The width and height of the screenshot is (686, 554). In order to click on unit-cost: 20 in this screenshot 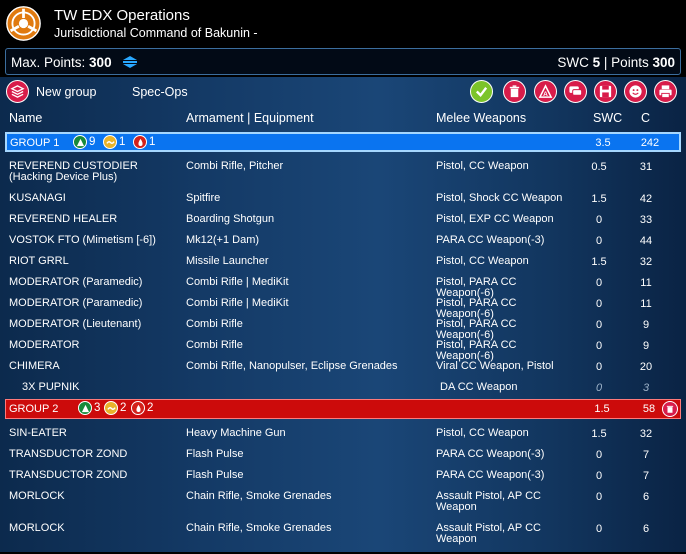, I will do `click(646, 367)`.